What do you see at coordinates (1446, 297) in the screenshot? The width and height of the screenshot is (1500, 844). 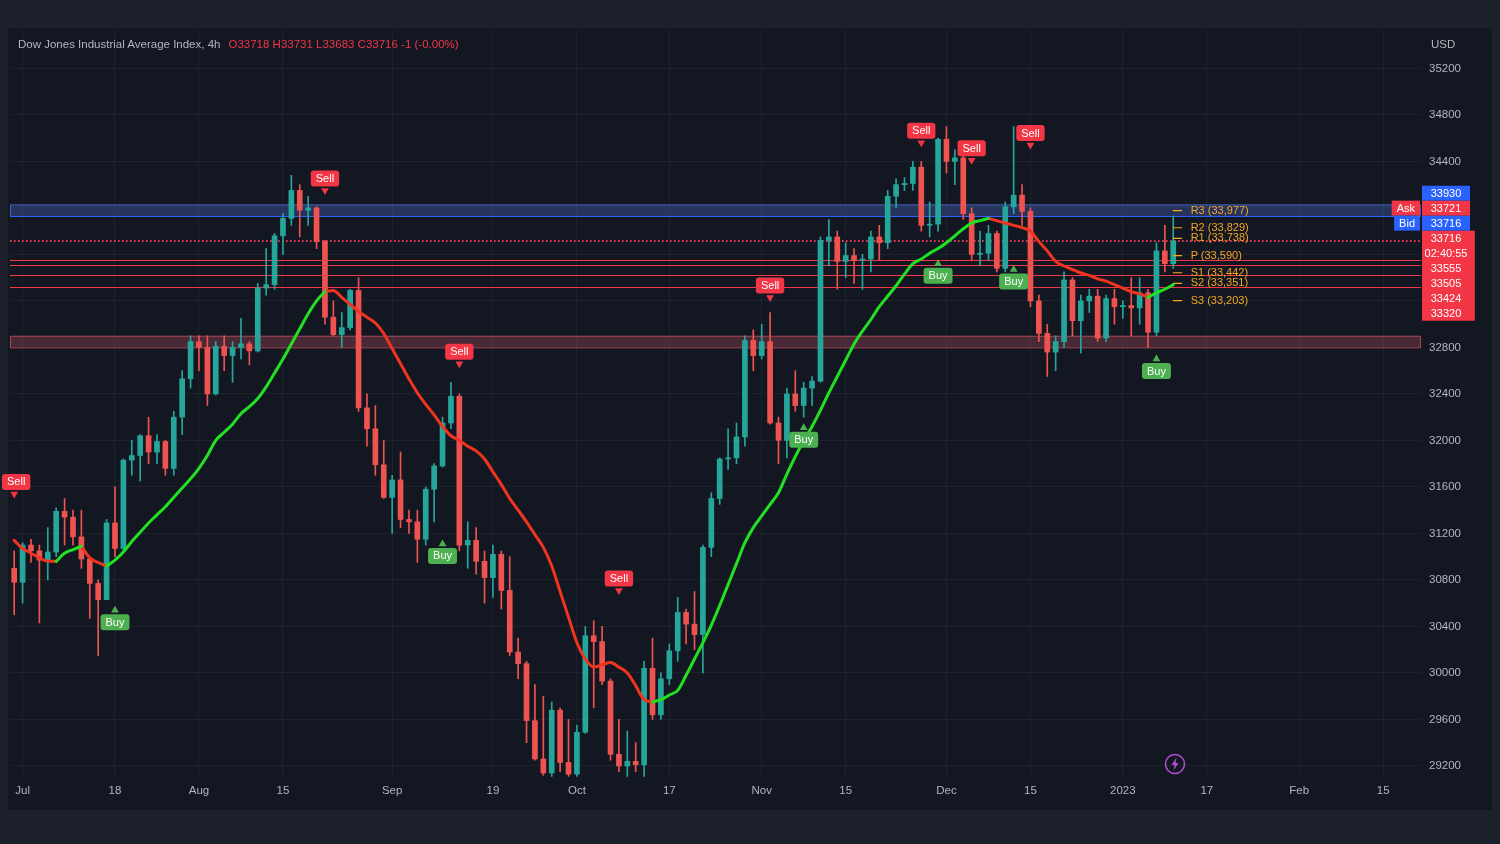 I see `ref-line-label: 33424` at bounding box center [1446, 297].